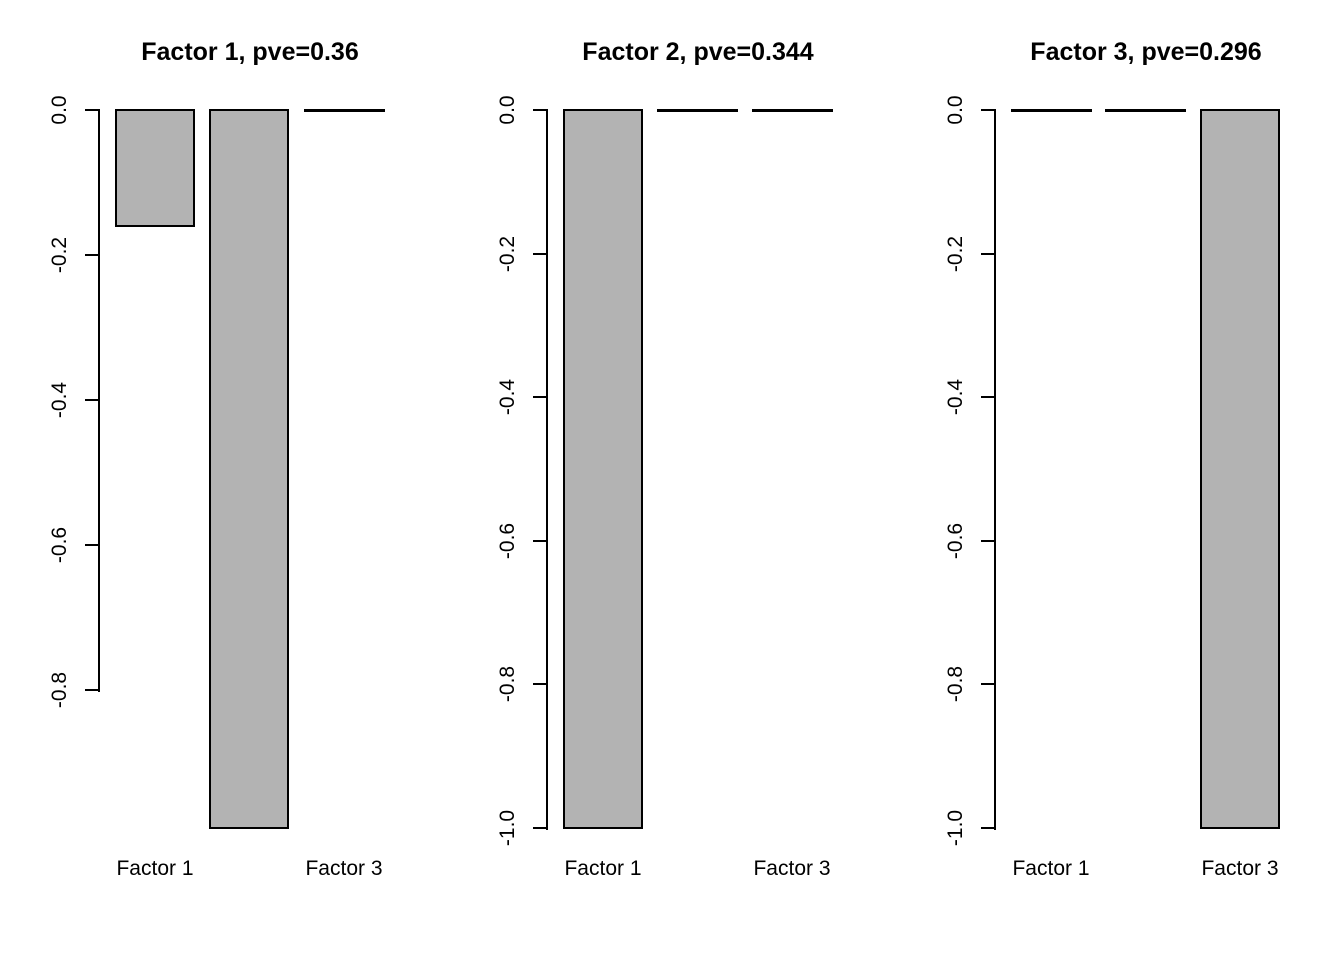 The width and height of the screenshot is (1344, 960). What do you see at coordinates (1146, 52) in the screenshot?
I see `panel-title: Factor 3, pve=0.296` at bounding box center [1146, 52].